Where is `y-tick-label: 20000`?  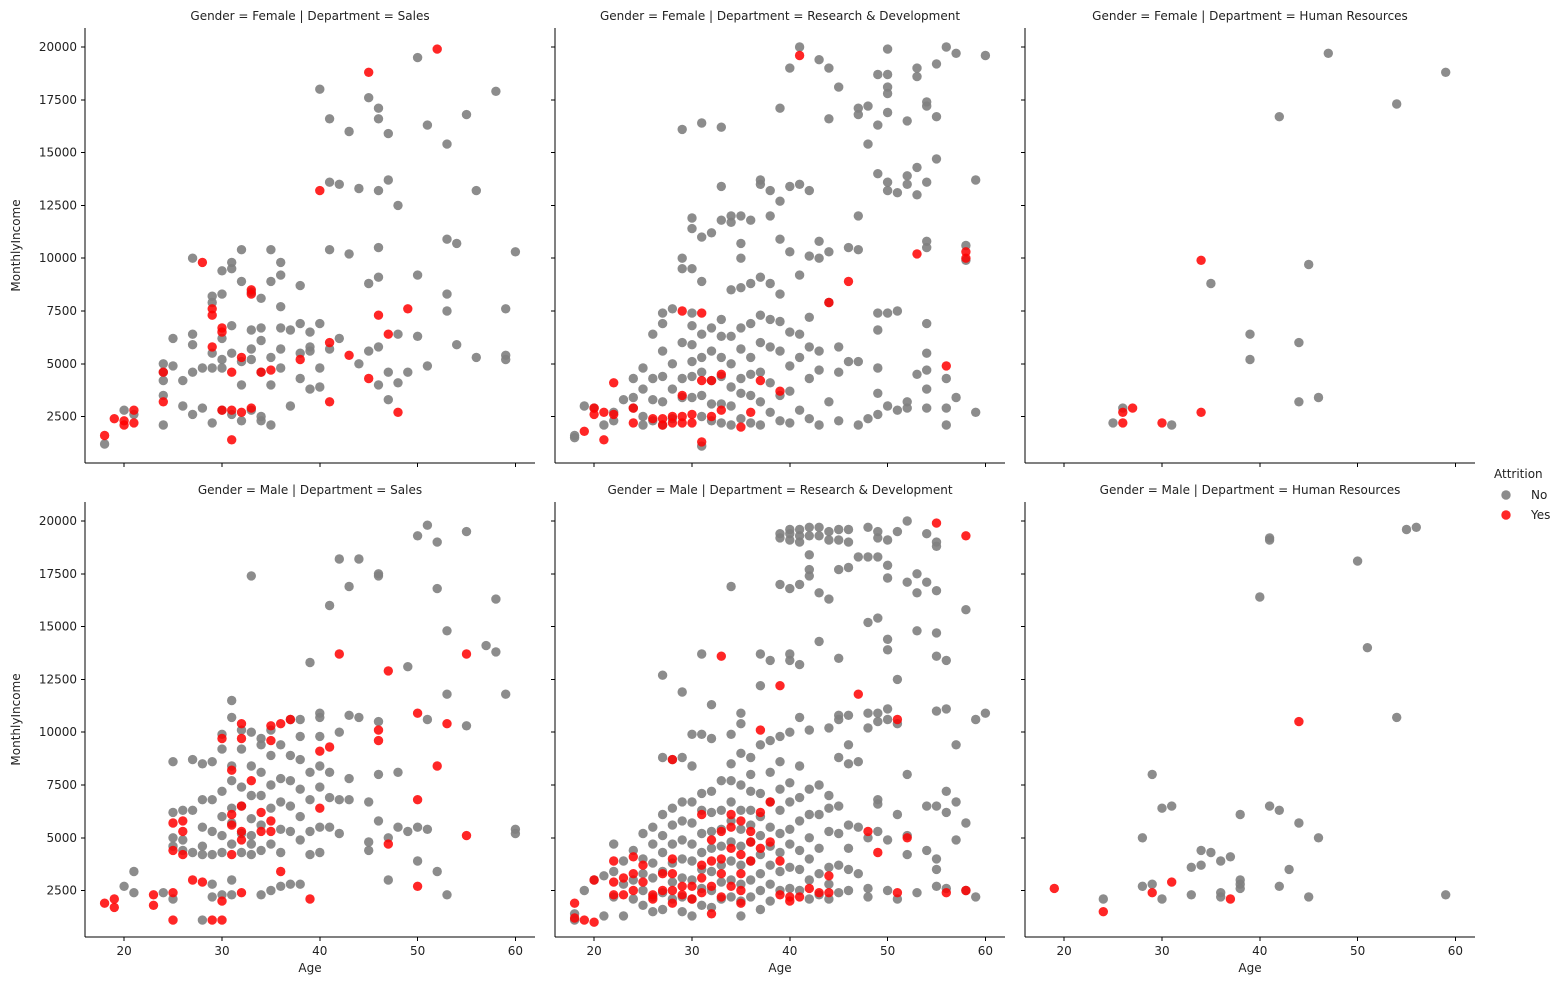
y-tick-label: 20000 is located at coordinates (58, 521).